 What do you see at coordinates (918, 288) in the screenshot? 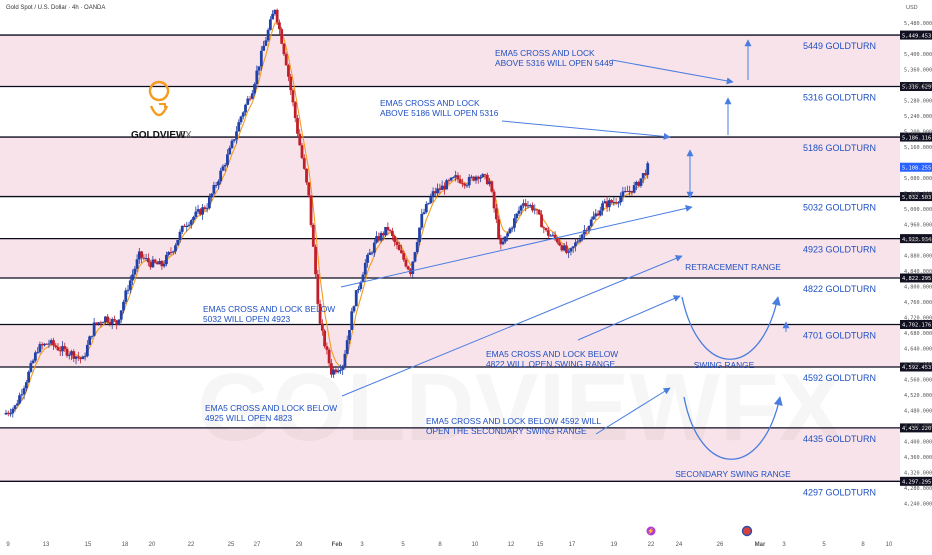
I see `price-tick-15: 4,800.000` at bounding box center [918, 288].